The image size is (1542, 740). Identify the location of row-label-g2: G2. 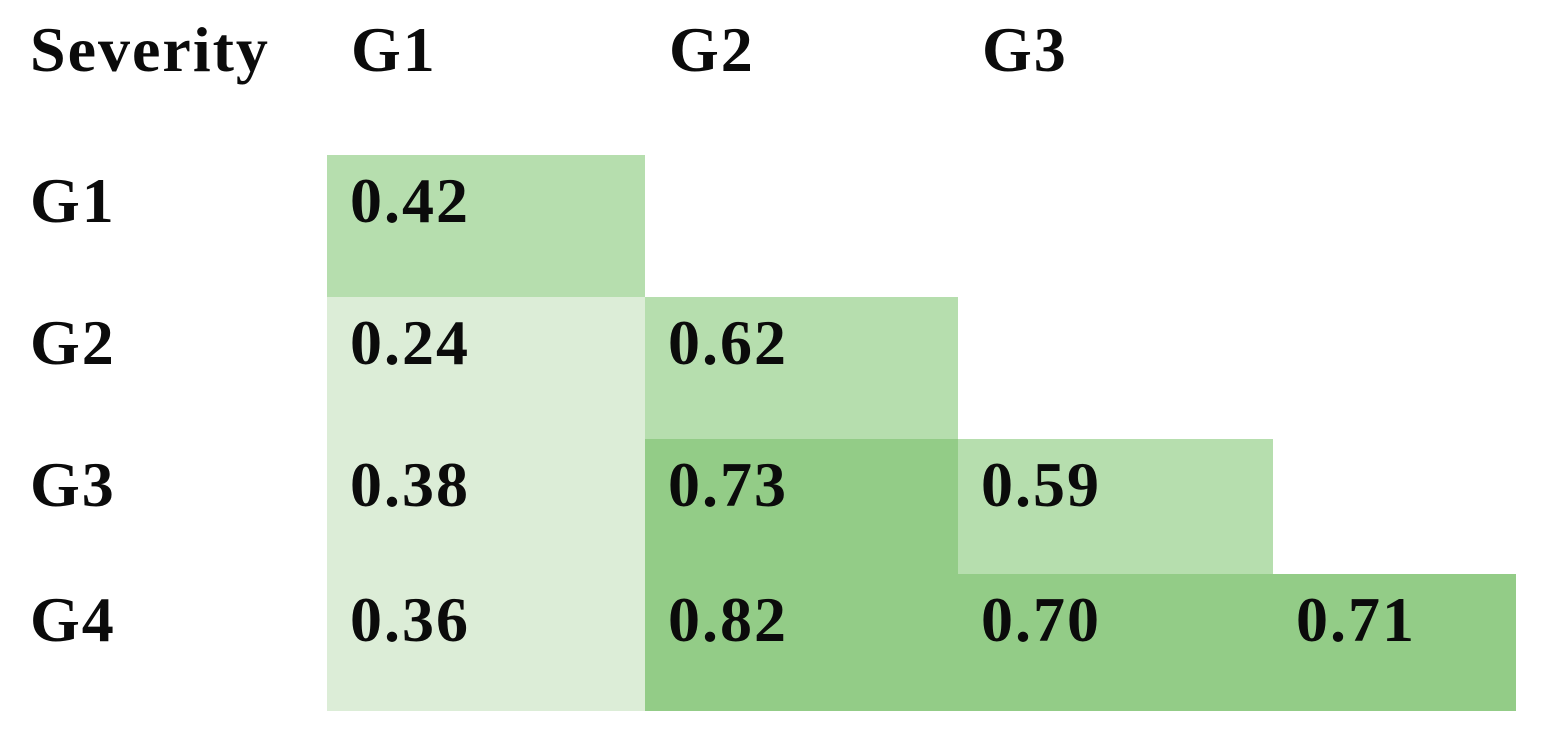
(73, 342).